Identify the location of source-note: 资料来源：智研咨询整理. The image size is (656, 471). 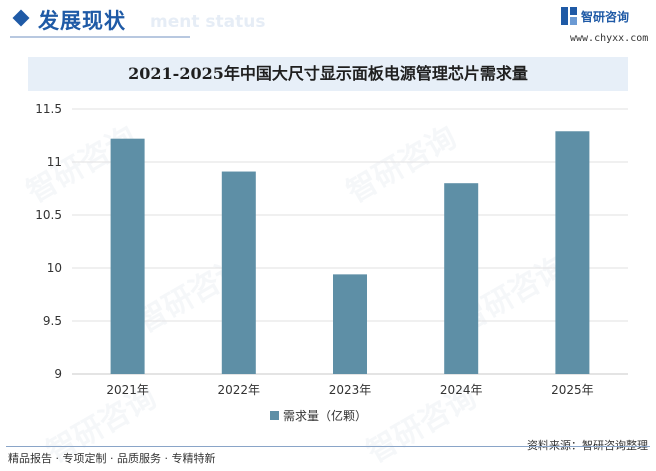
(587, 445).